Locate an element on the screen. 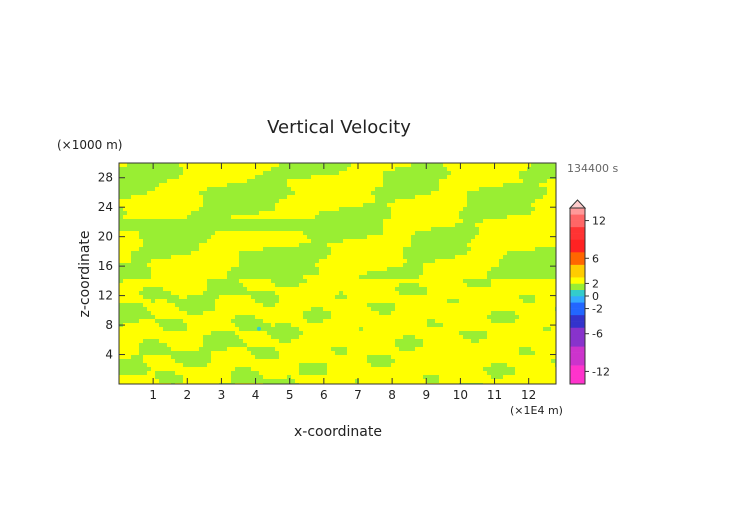 This screenshot has height=532, width=752. colorbar-tick-label: 2 is located at coordinates (595, 283).